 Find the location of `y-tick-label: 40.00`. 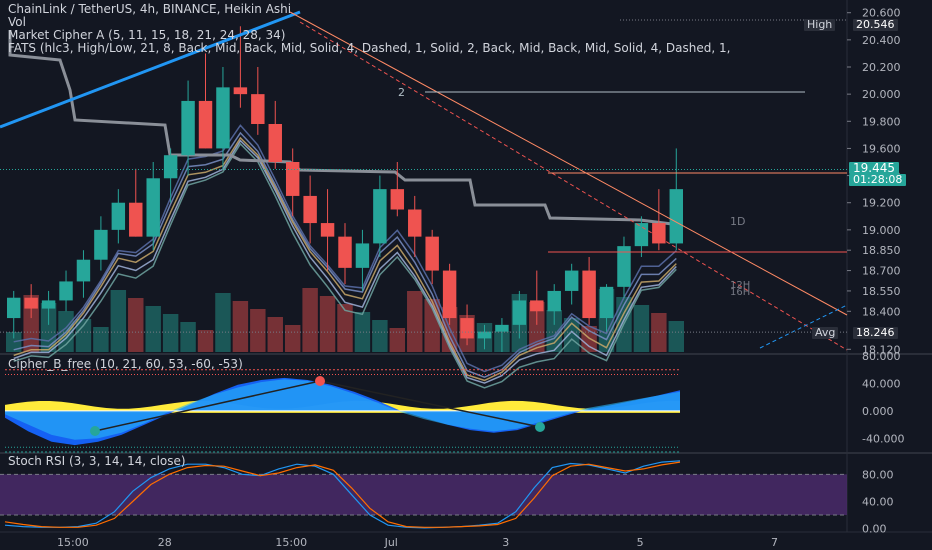

y-tick-label: 40.00 is located at coordinates (878, 501).